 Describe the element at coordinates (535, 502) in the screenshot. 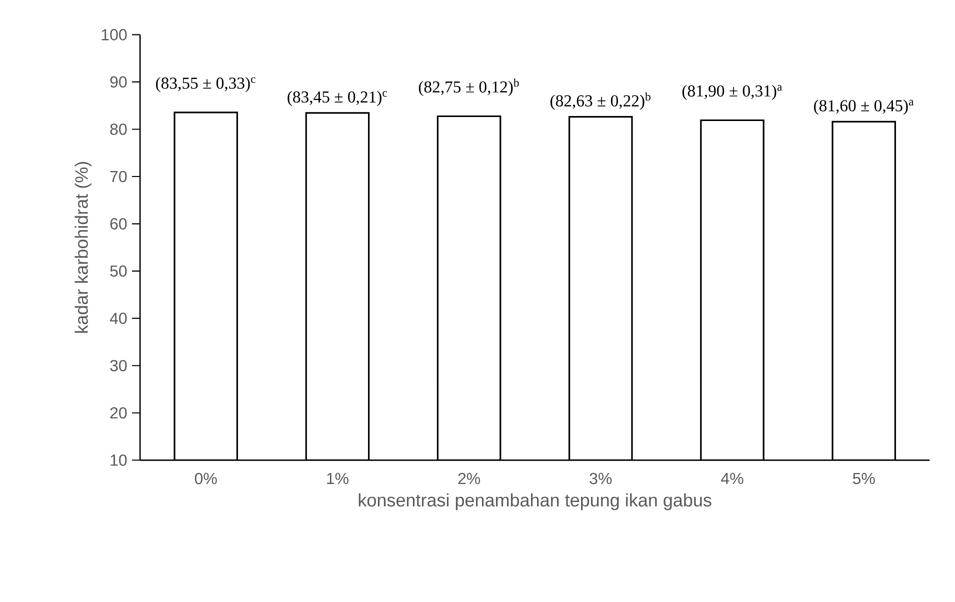

I see `x-axis-title: konsentrasi penambahan tepung ikan gabus` at that location.